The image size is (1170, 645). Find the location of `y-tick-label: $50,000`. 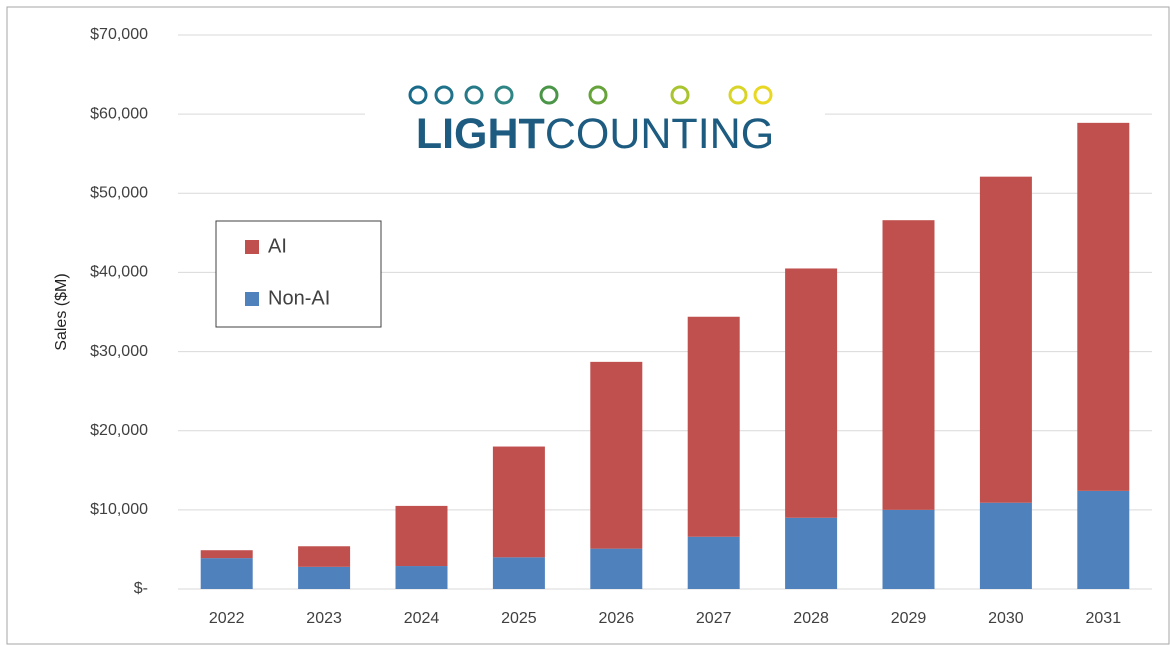

y-tick-label: $50,000 is located at coordinates (119, 193).